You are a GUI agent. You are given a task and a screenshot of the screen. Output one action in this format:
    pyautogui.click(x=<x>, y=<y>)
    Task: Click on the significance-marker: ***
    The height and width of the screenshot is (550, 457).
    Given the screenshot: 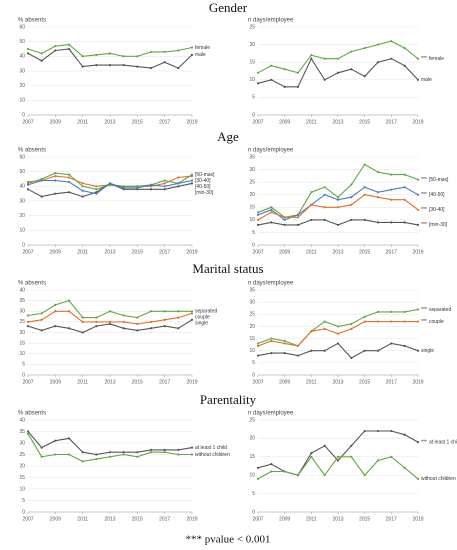 What is the action you would take?
    pyautogui.click(x=424, y=59)
    